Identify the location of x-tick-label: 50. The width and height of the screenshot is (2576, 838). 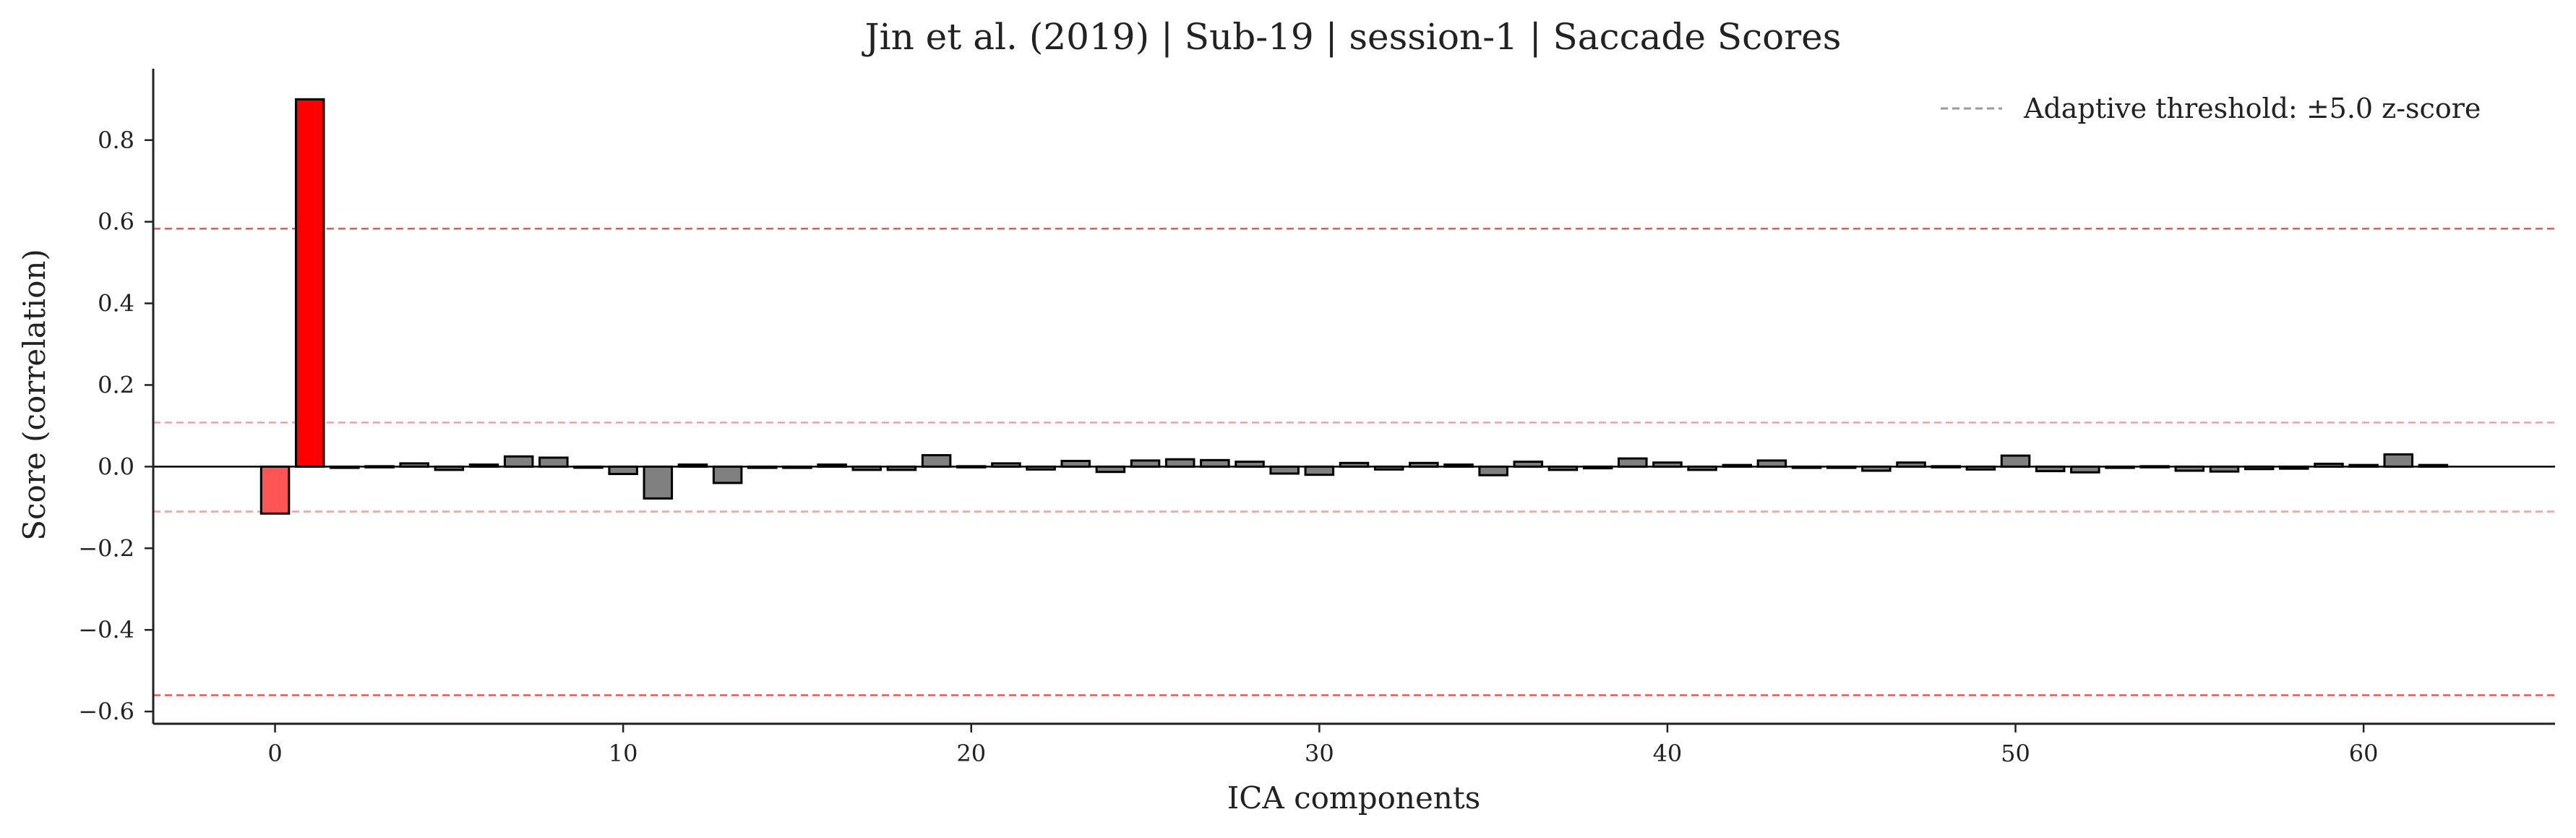
(2016, 753).